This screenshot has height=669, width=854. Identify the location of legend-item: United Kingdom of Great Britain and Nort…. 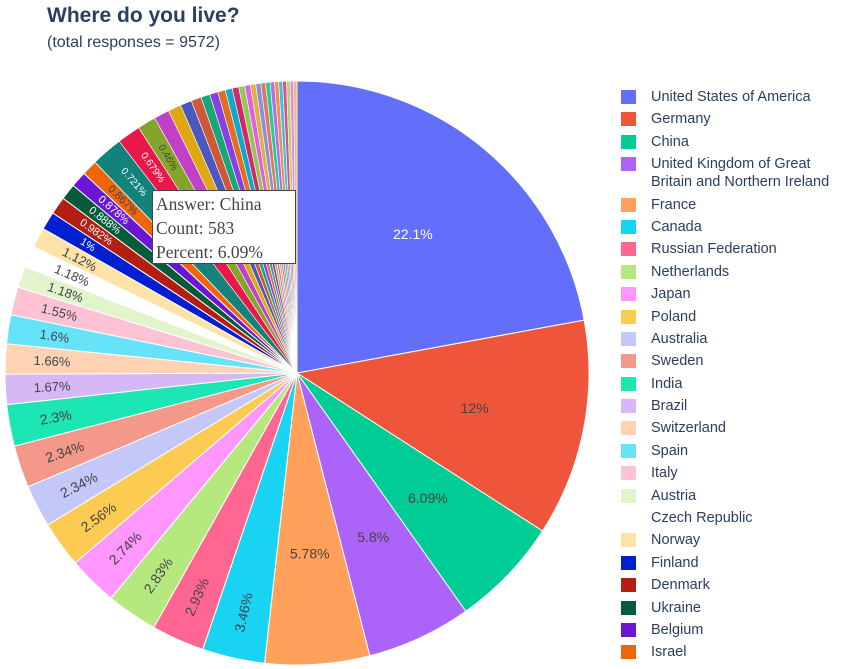
(736, 173).